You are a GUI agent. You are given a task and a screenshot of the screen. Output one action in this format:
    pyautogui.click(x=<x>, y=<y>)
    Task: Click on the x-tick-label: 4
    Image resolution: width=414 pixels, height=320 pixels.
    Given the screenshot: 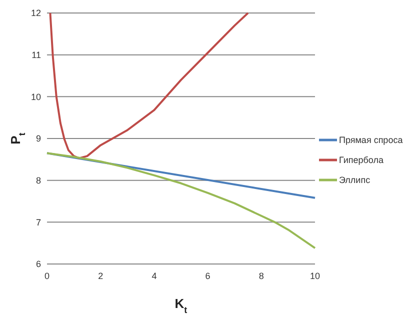 What is the action you would take?
    pyautogui.click(x=154, y=276)
    